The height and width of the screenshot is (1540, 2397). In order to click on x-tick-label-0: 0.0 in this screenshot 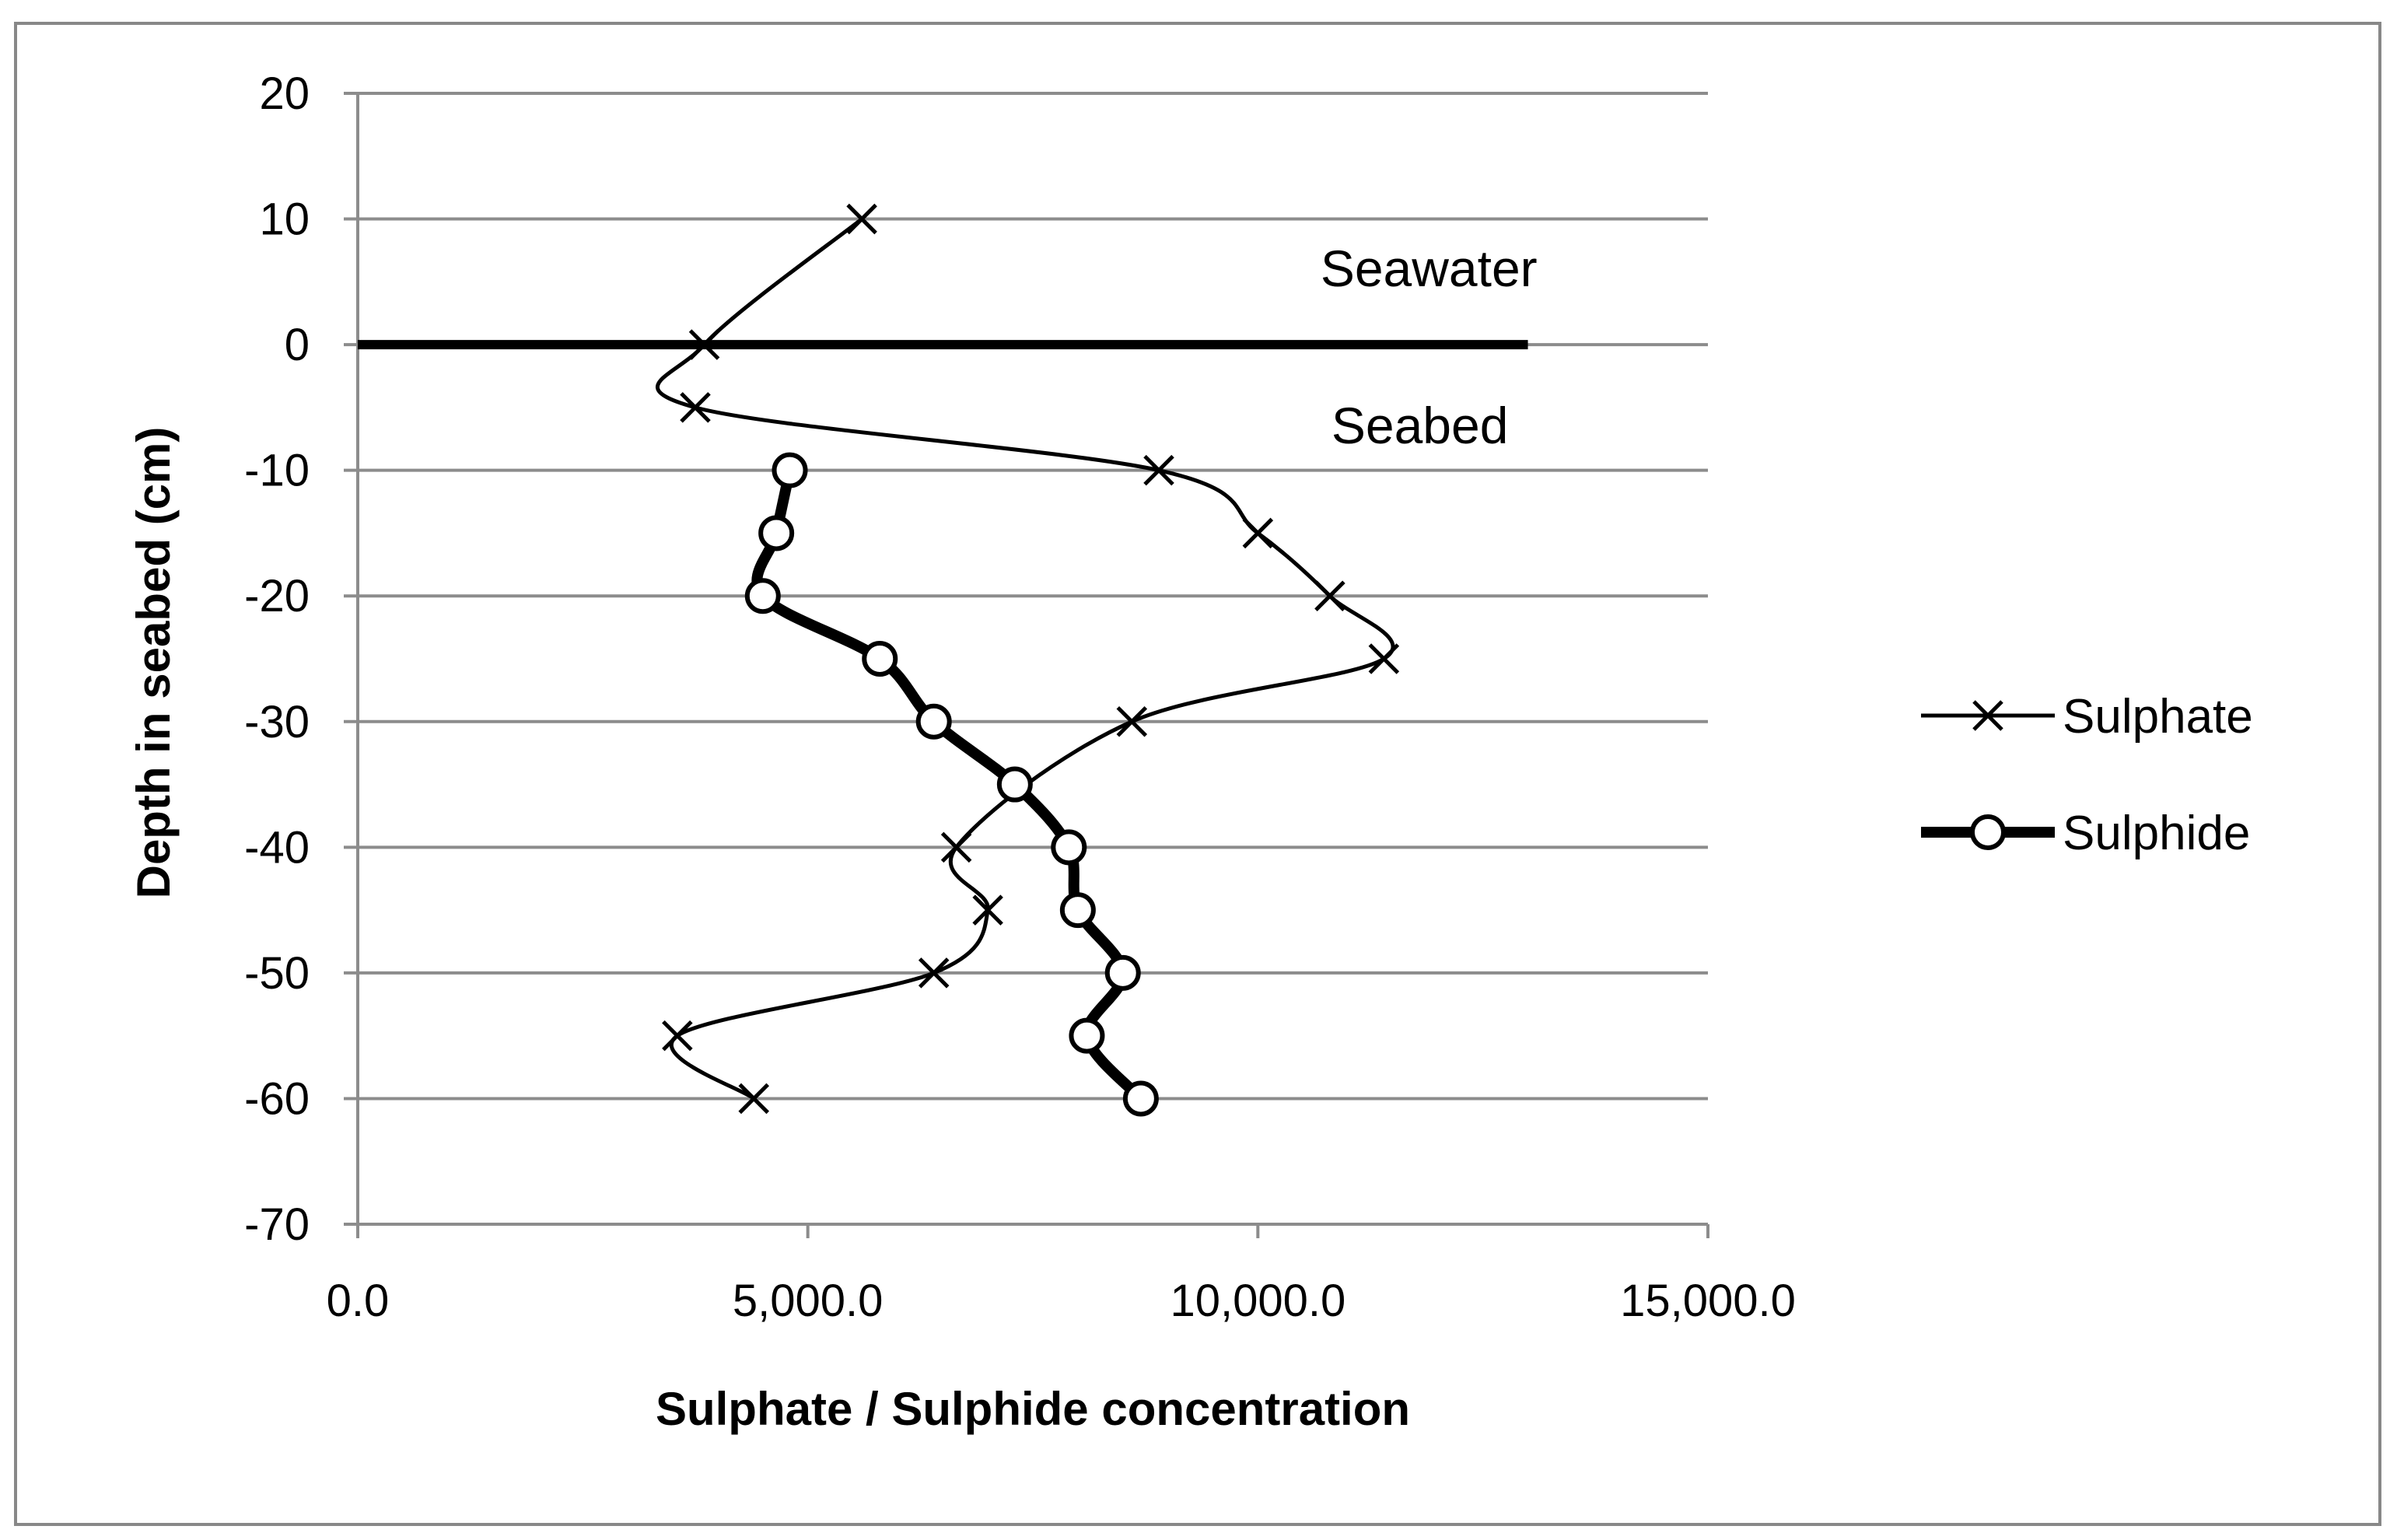, I will do `click(358, 1301)`.